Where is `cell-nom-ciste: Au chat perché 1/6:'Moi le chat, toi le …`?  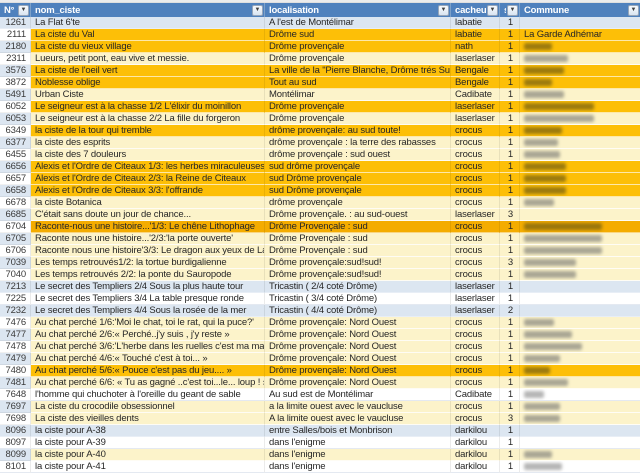
cell-nom-ciste: Au chat perché 1/6:'Moi le chat, toi le … is located at coordinates (148, 323).